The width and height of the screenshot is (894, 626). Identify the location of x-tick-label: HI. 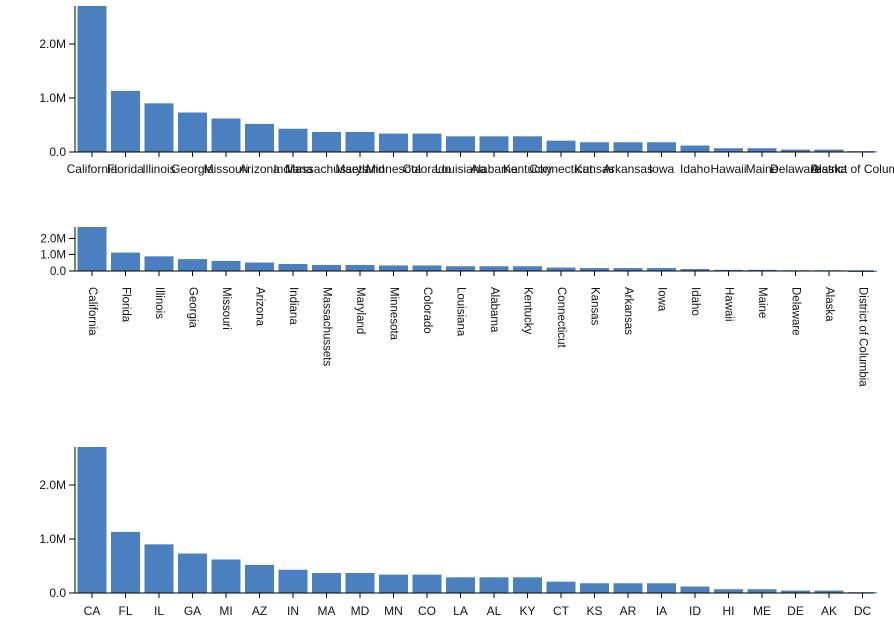
(729, 611).